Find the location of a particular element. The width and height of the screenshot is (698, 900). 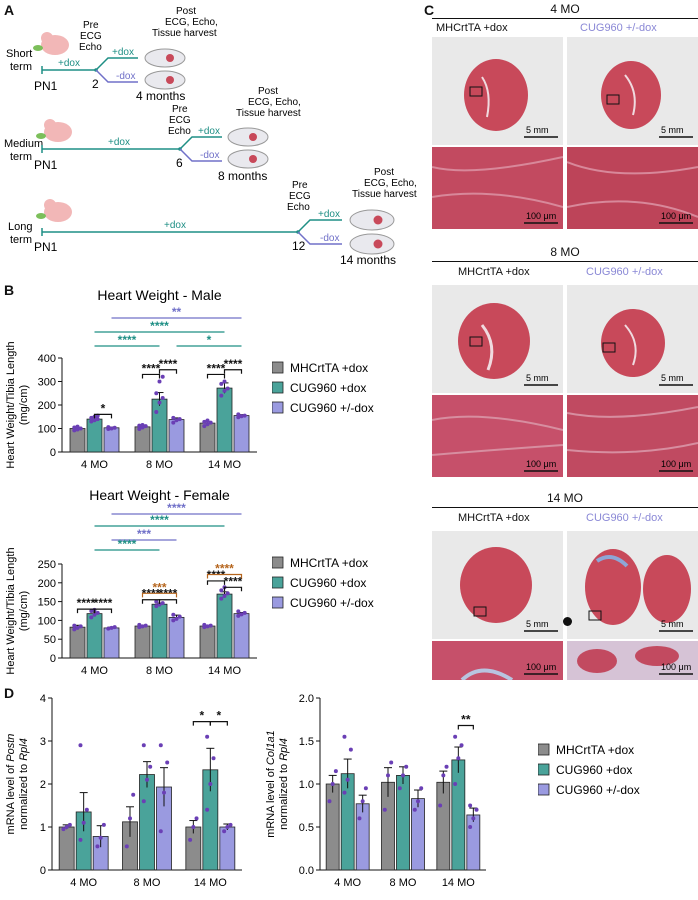

y-tick-label: 200 is located at coordinates (47, 406).